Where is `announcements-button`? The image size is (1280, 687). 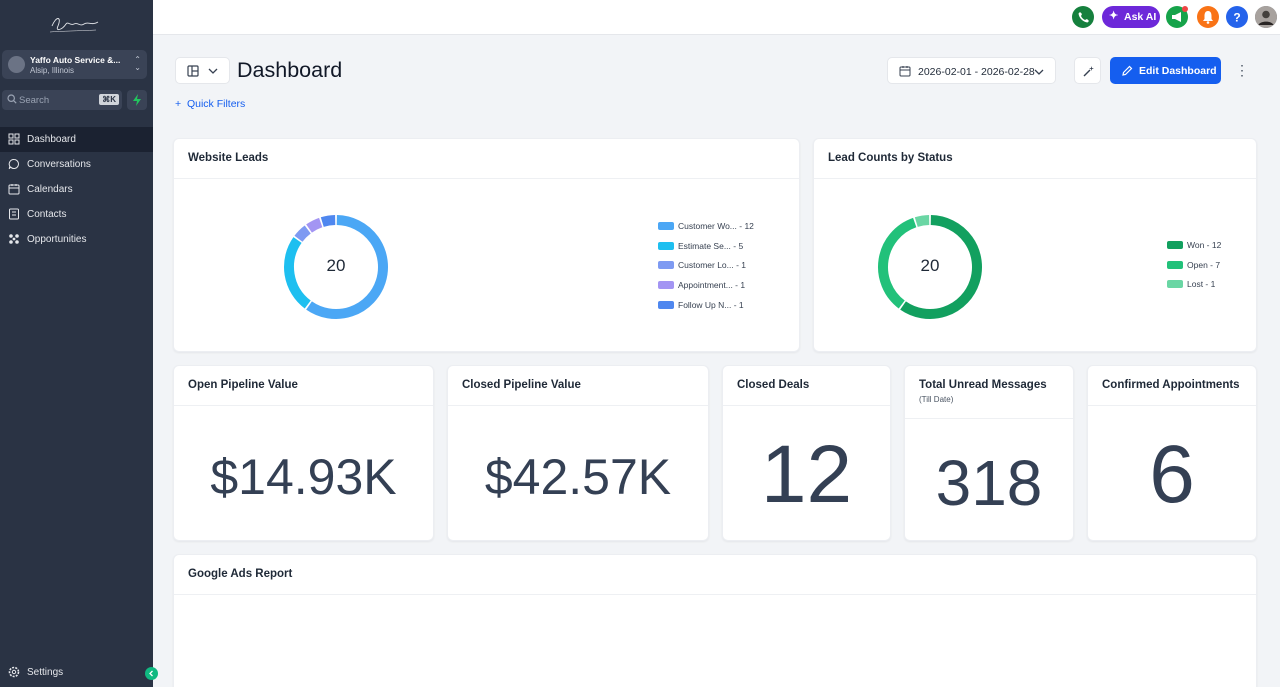 announcements-button is located at coordinates (1177, 17).